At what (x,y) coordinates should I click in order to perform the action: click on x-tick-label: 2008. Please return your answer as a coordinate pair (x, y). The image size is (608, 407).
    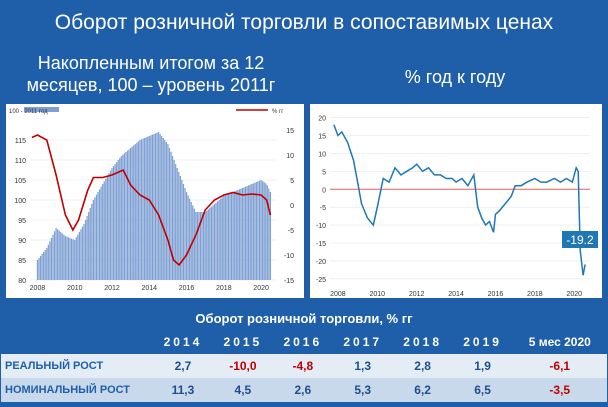
    Looking at the image, I should click on (38, 288).